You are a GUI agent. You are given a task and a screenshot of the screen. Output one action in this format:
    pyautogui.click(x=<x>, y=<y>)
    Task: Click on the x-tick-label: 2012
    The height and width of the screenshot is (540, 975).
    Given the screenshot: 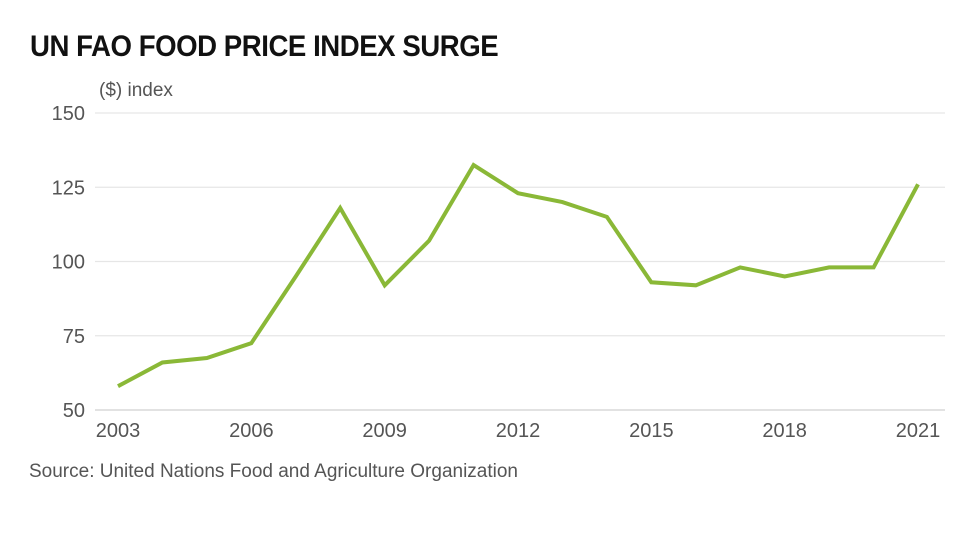 What is the action you would take?
    pyautogui.click(x=518, y=431)
    